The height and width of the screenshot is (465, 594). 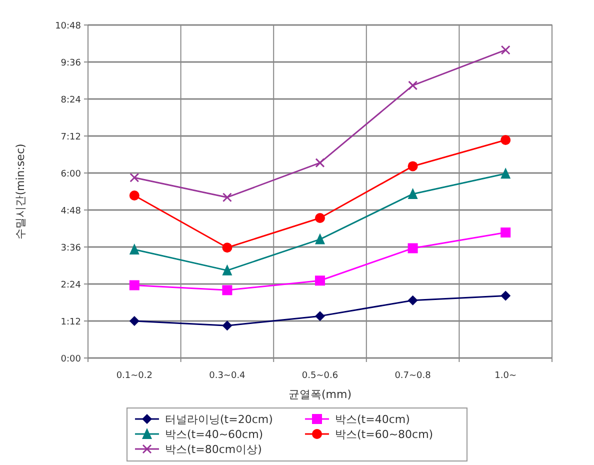 I want to click on y-tick-label: 10:48, so click(x=68, y=27).